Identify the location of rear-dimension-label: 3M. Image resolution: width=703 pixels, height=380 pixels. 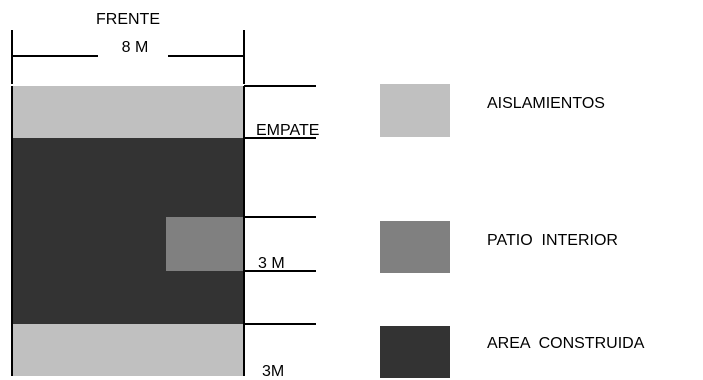
(273, 371).